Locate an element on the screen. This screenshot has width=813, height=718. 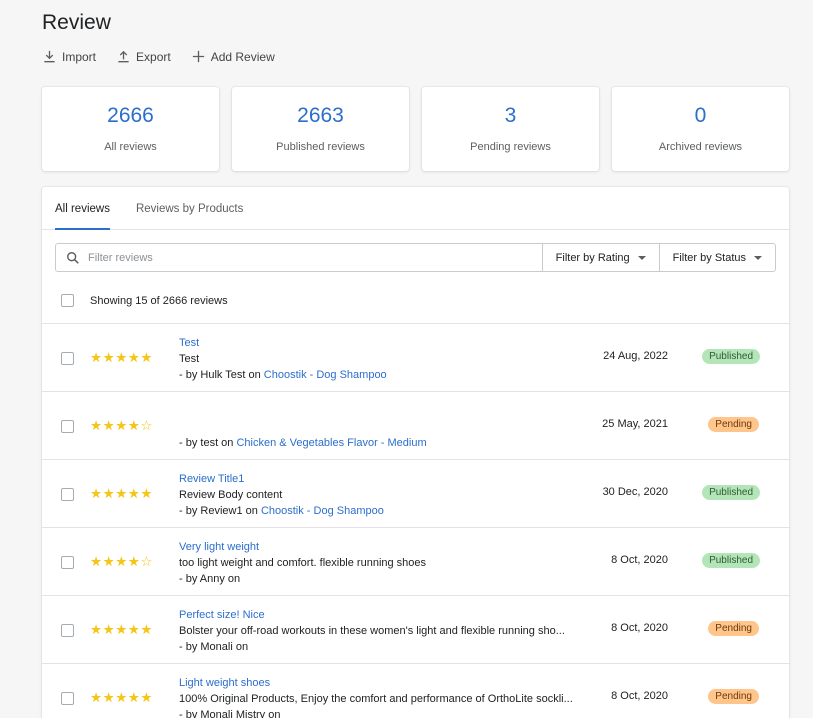
filter-by-rating-button: Filter by Rating is located at coordinates (600, 257).